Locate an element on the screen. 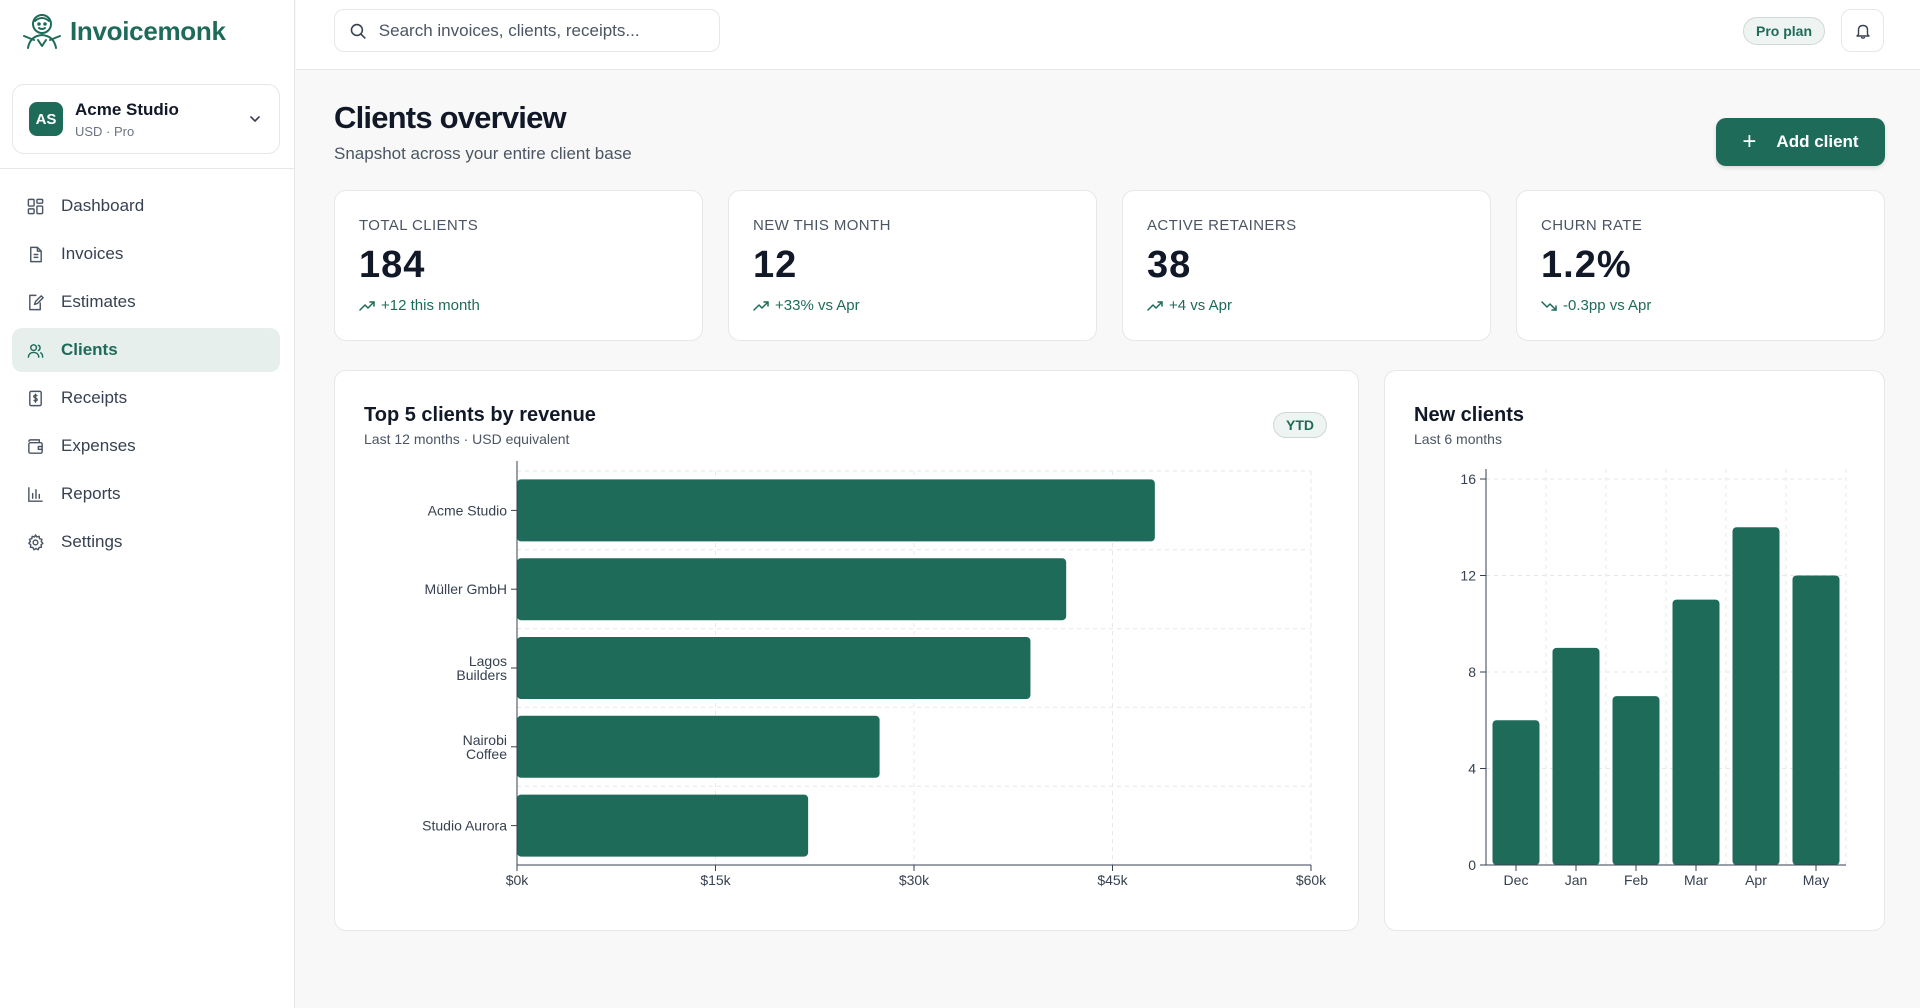 Image resolution: width=1920 pixels, height=1008 pixels. search-input is located at coordinates (541, 30).